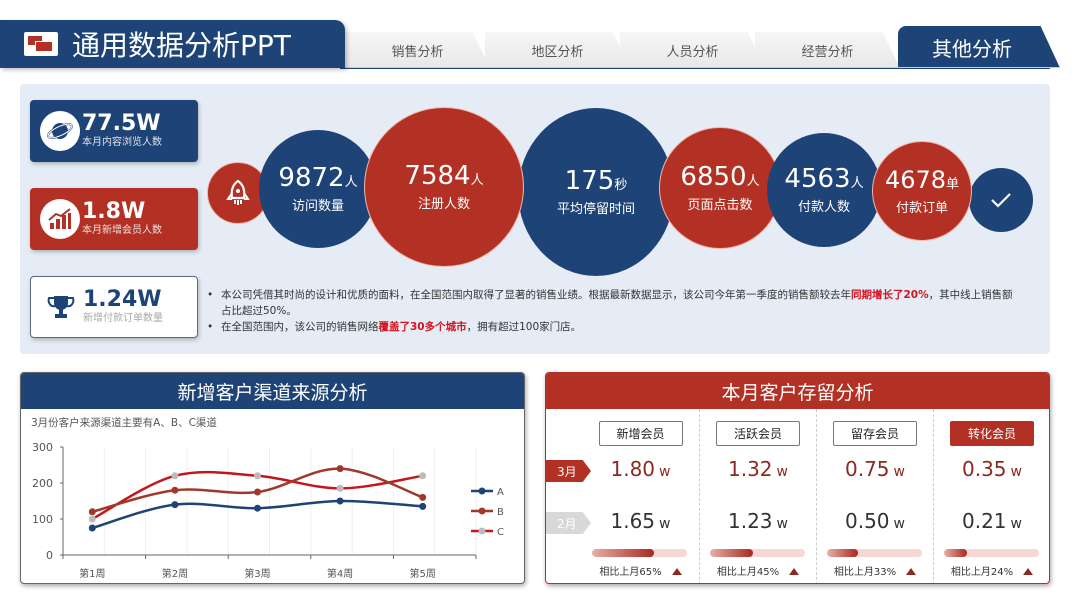 The width and height of the screenshot is (1080, 608). I want to click on metric-page-clicks: 6850人 页面点击数, so click(720, 188).